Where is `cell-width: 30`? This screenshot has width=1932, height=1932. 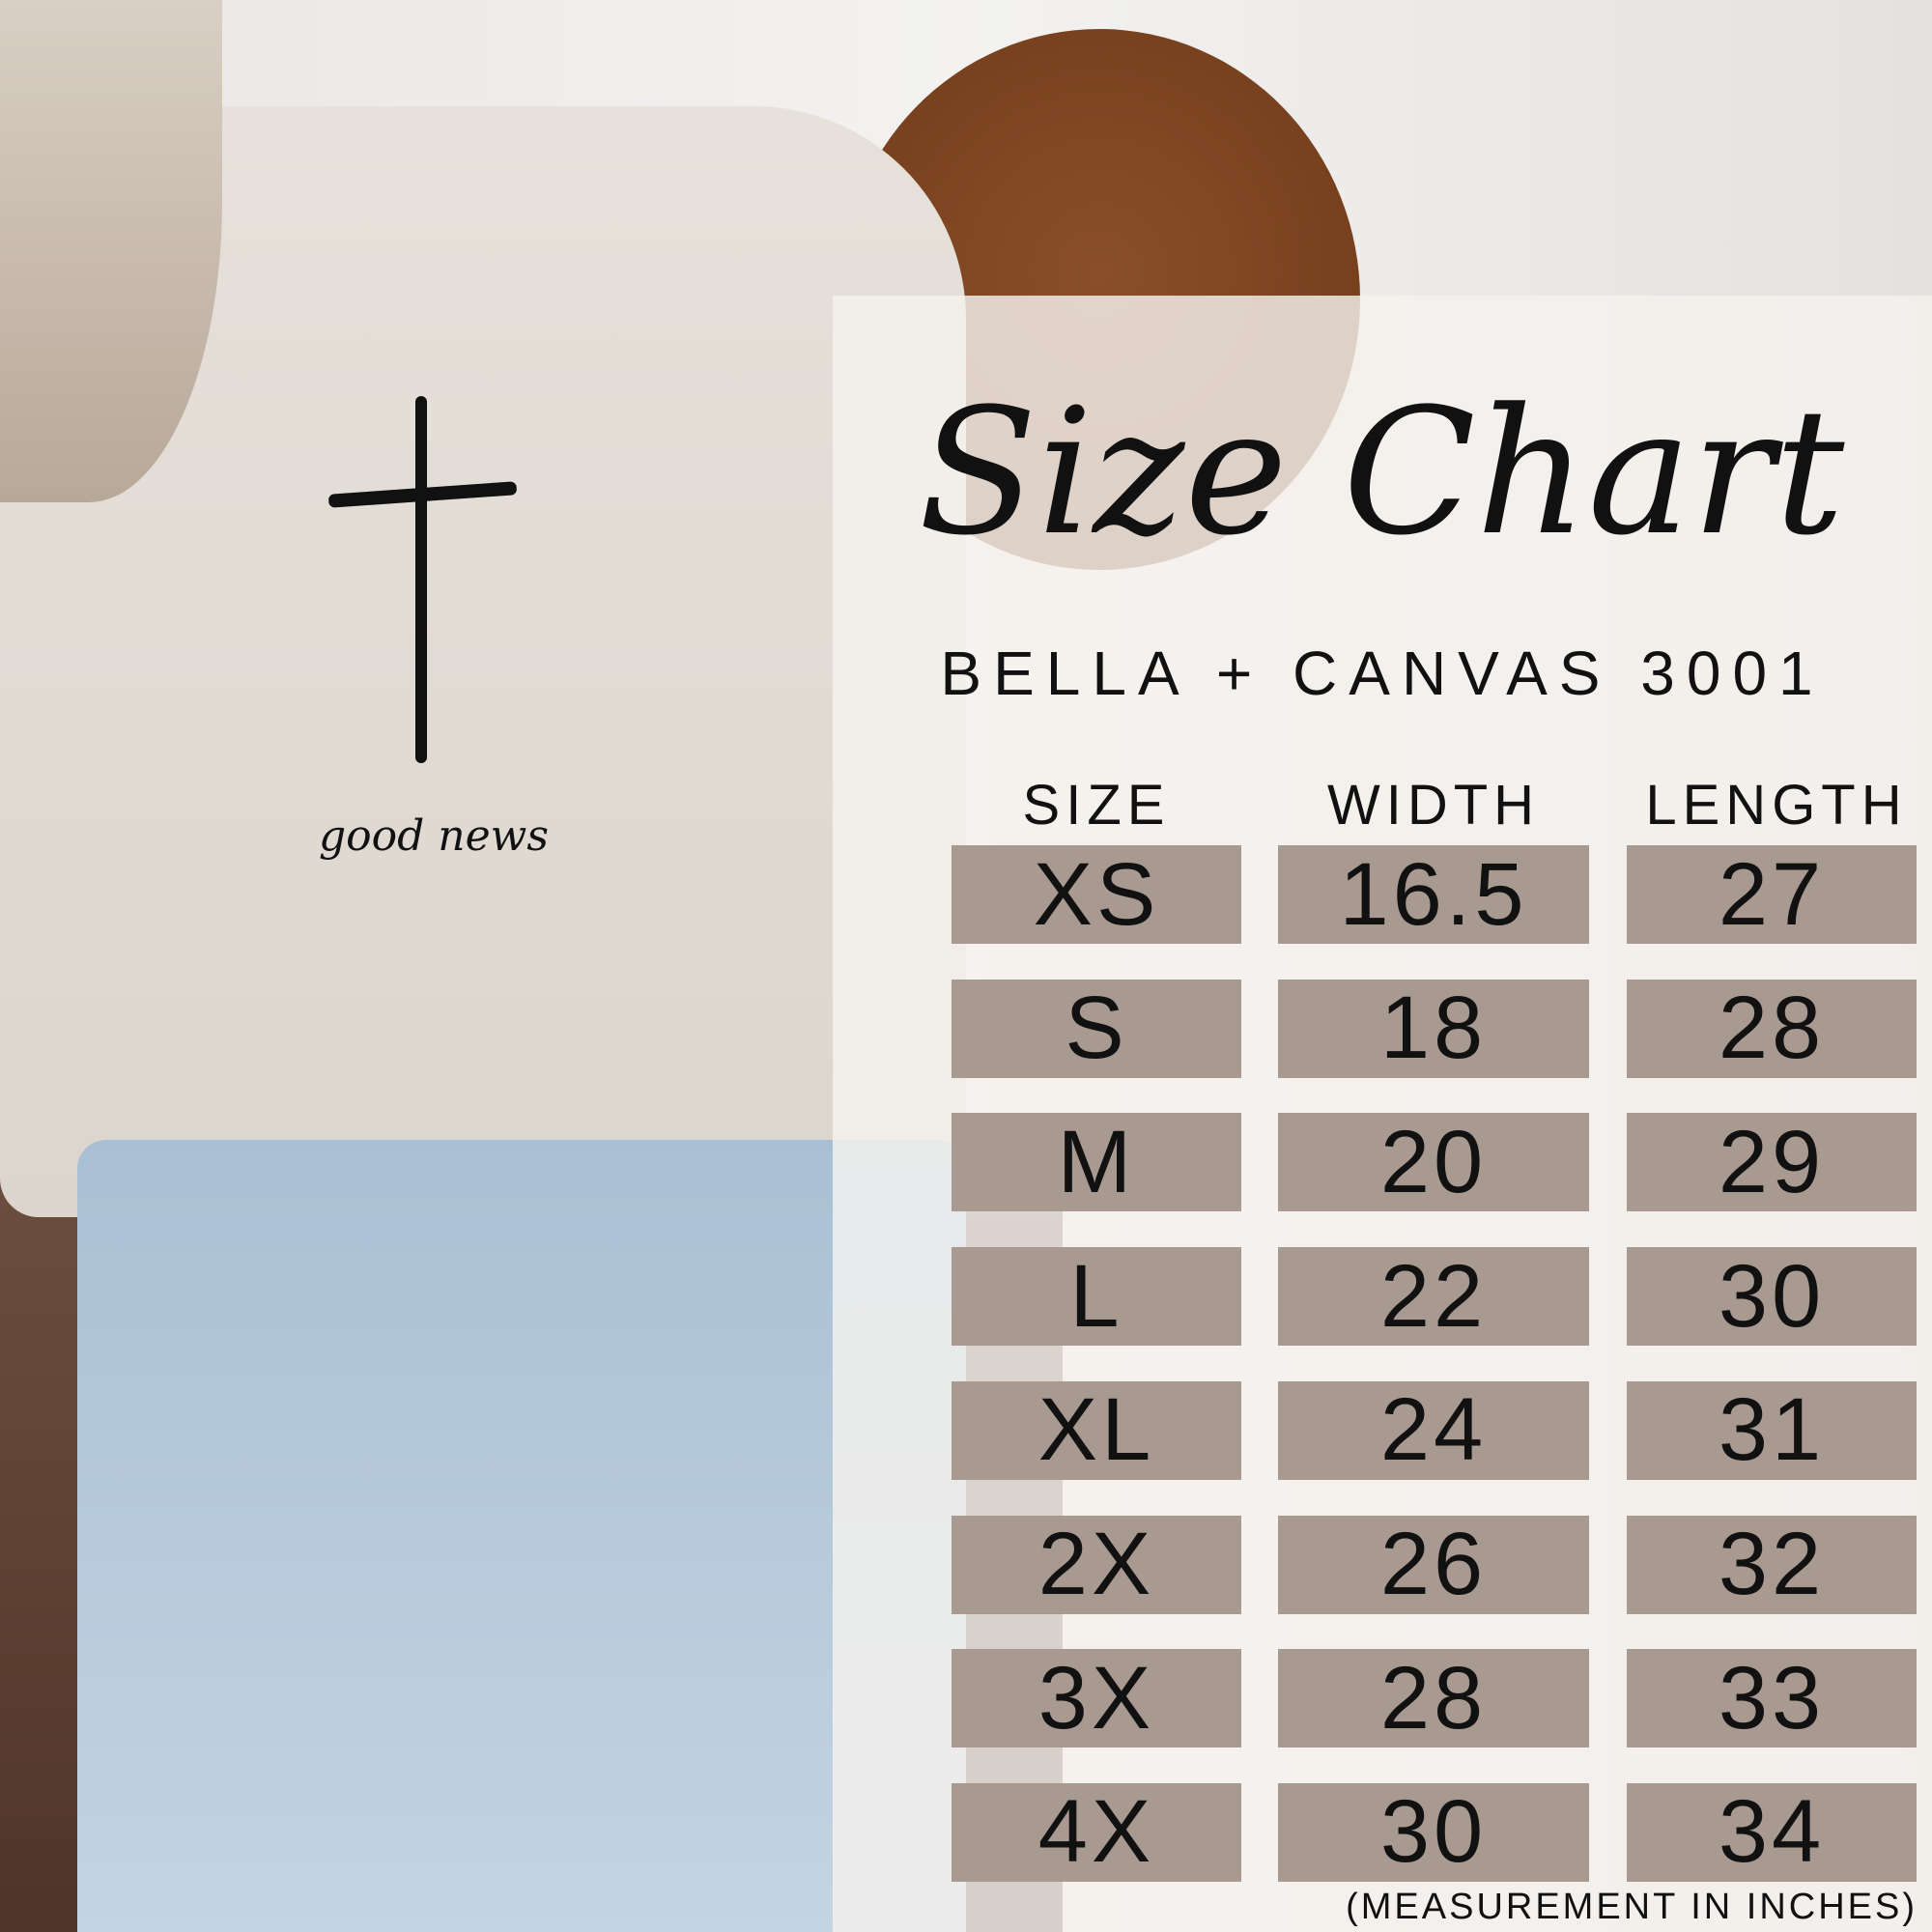 cell-width: 30 is located at coordinates (1433, 1832).